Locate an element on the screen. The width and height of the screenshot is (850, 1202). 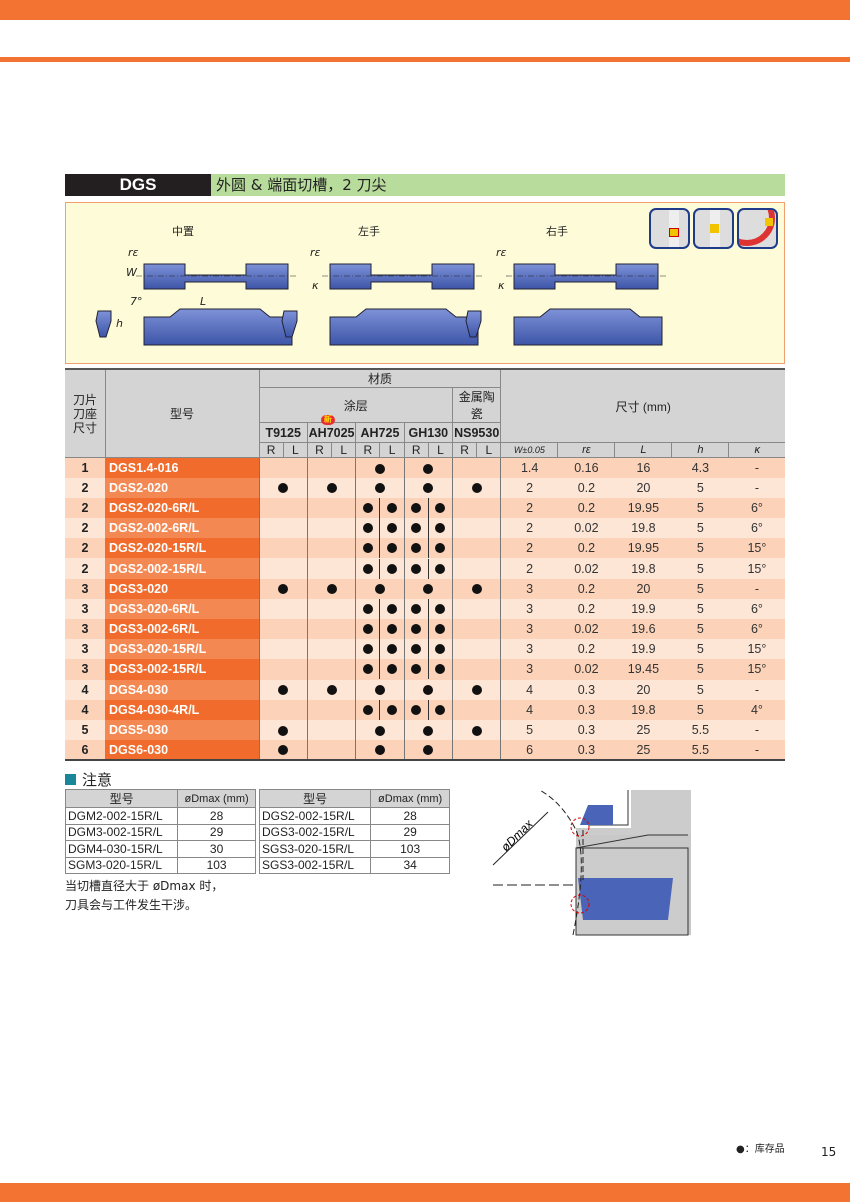
dim-cell-re: 0.3 is located at coordinates (586, 689).